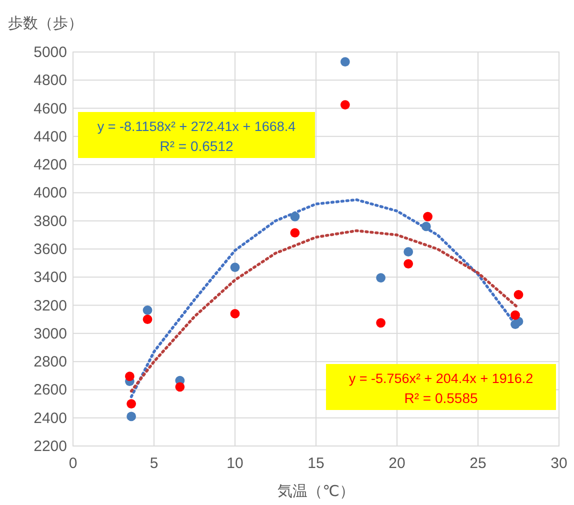 Image resolution: width=574 pixels, height=505 pixels. What do you see at coordinates (50, 81) in the screenshot?
I see `y-tick-label: 4800` at bounding box center [50, 81].